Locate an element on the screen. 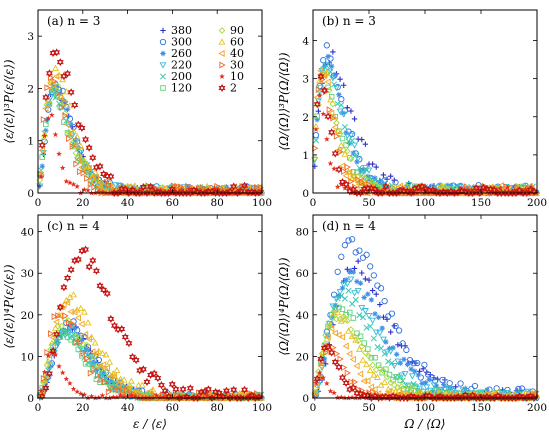 The width and height of the screenshot is (549, 434). legend-entry: 260 is located at coordinates (176, 53).